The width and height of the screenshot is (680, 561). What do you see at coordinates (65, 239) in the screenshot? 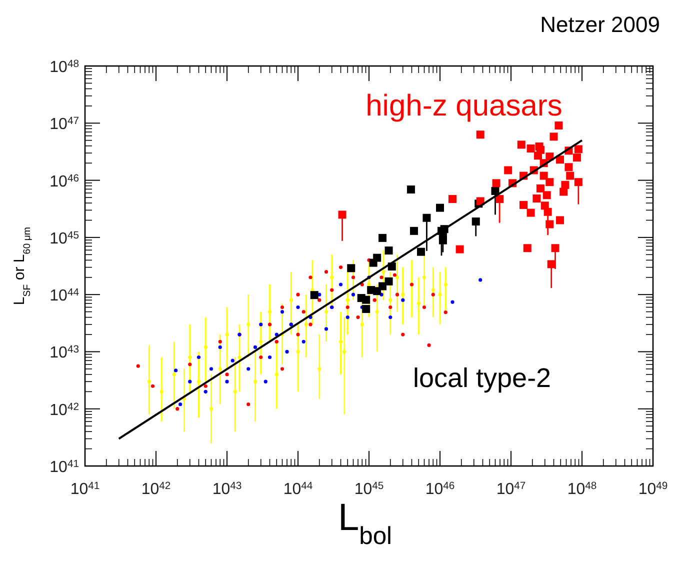
I see `y-tick-label: 10$^{45}$` at bounding box center [65, 239].